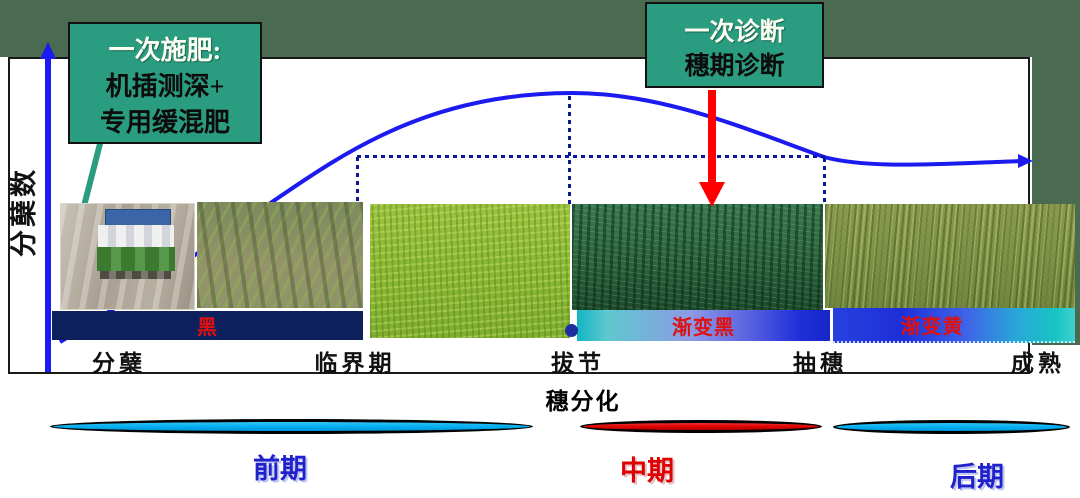 This screenshot has width=1080, height=498. What do you see at coordinates (1038, 363) in the screenshot?
I see `stage-label-maturity: 成熟` at bounding box center [1038, 363].